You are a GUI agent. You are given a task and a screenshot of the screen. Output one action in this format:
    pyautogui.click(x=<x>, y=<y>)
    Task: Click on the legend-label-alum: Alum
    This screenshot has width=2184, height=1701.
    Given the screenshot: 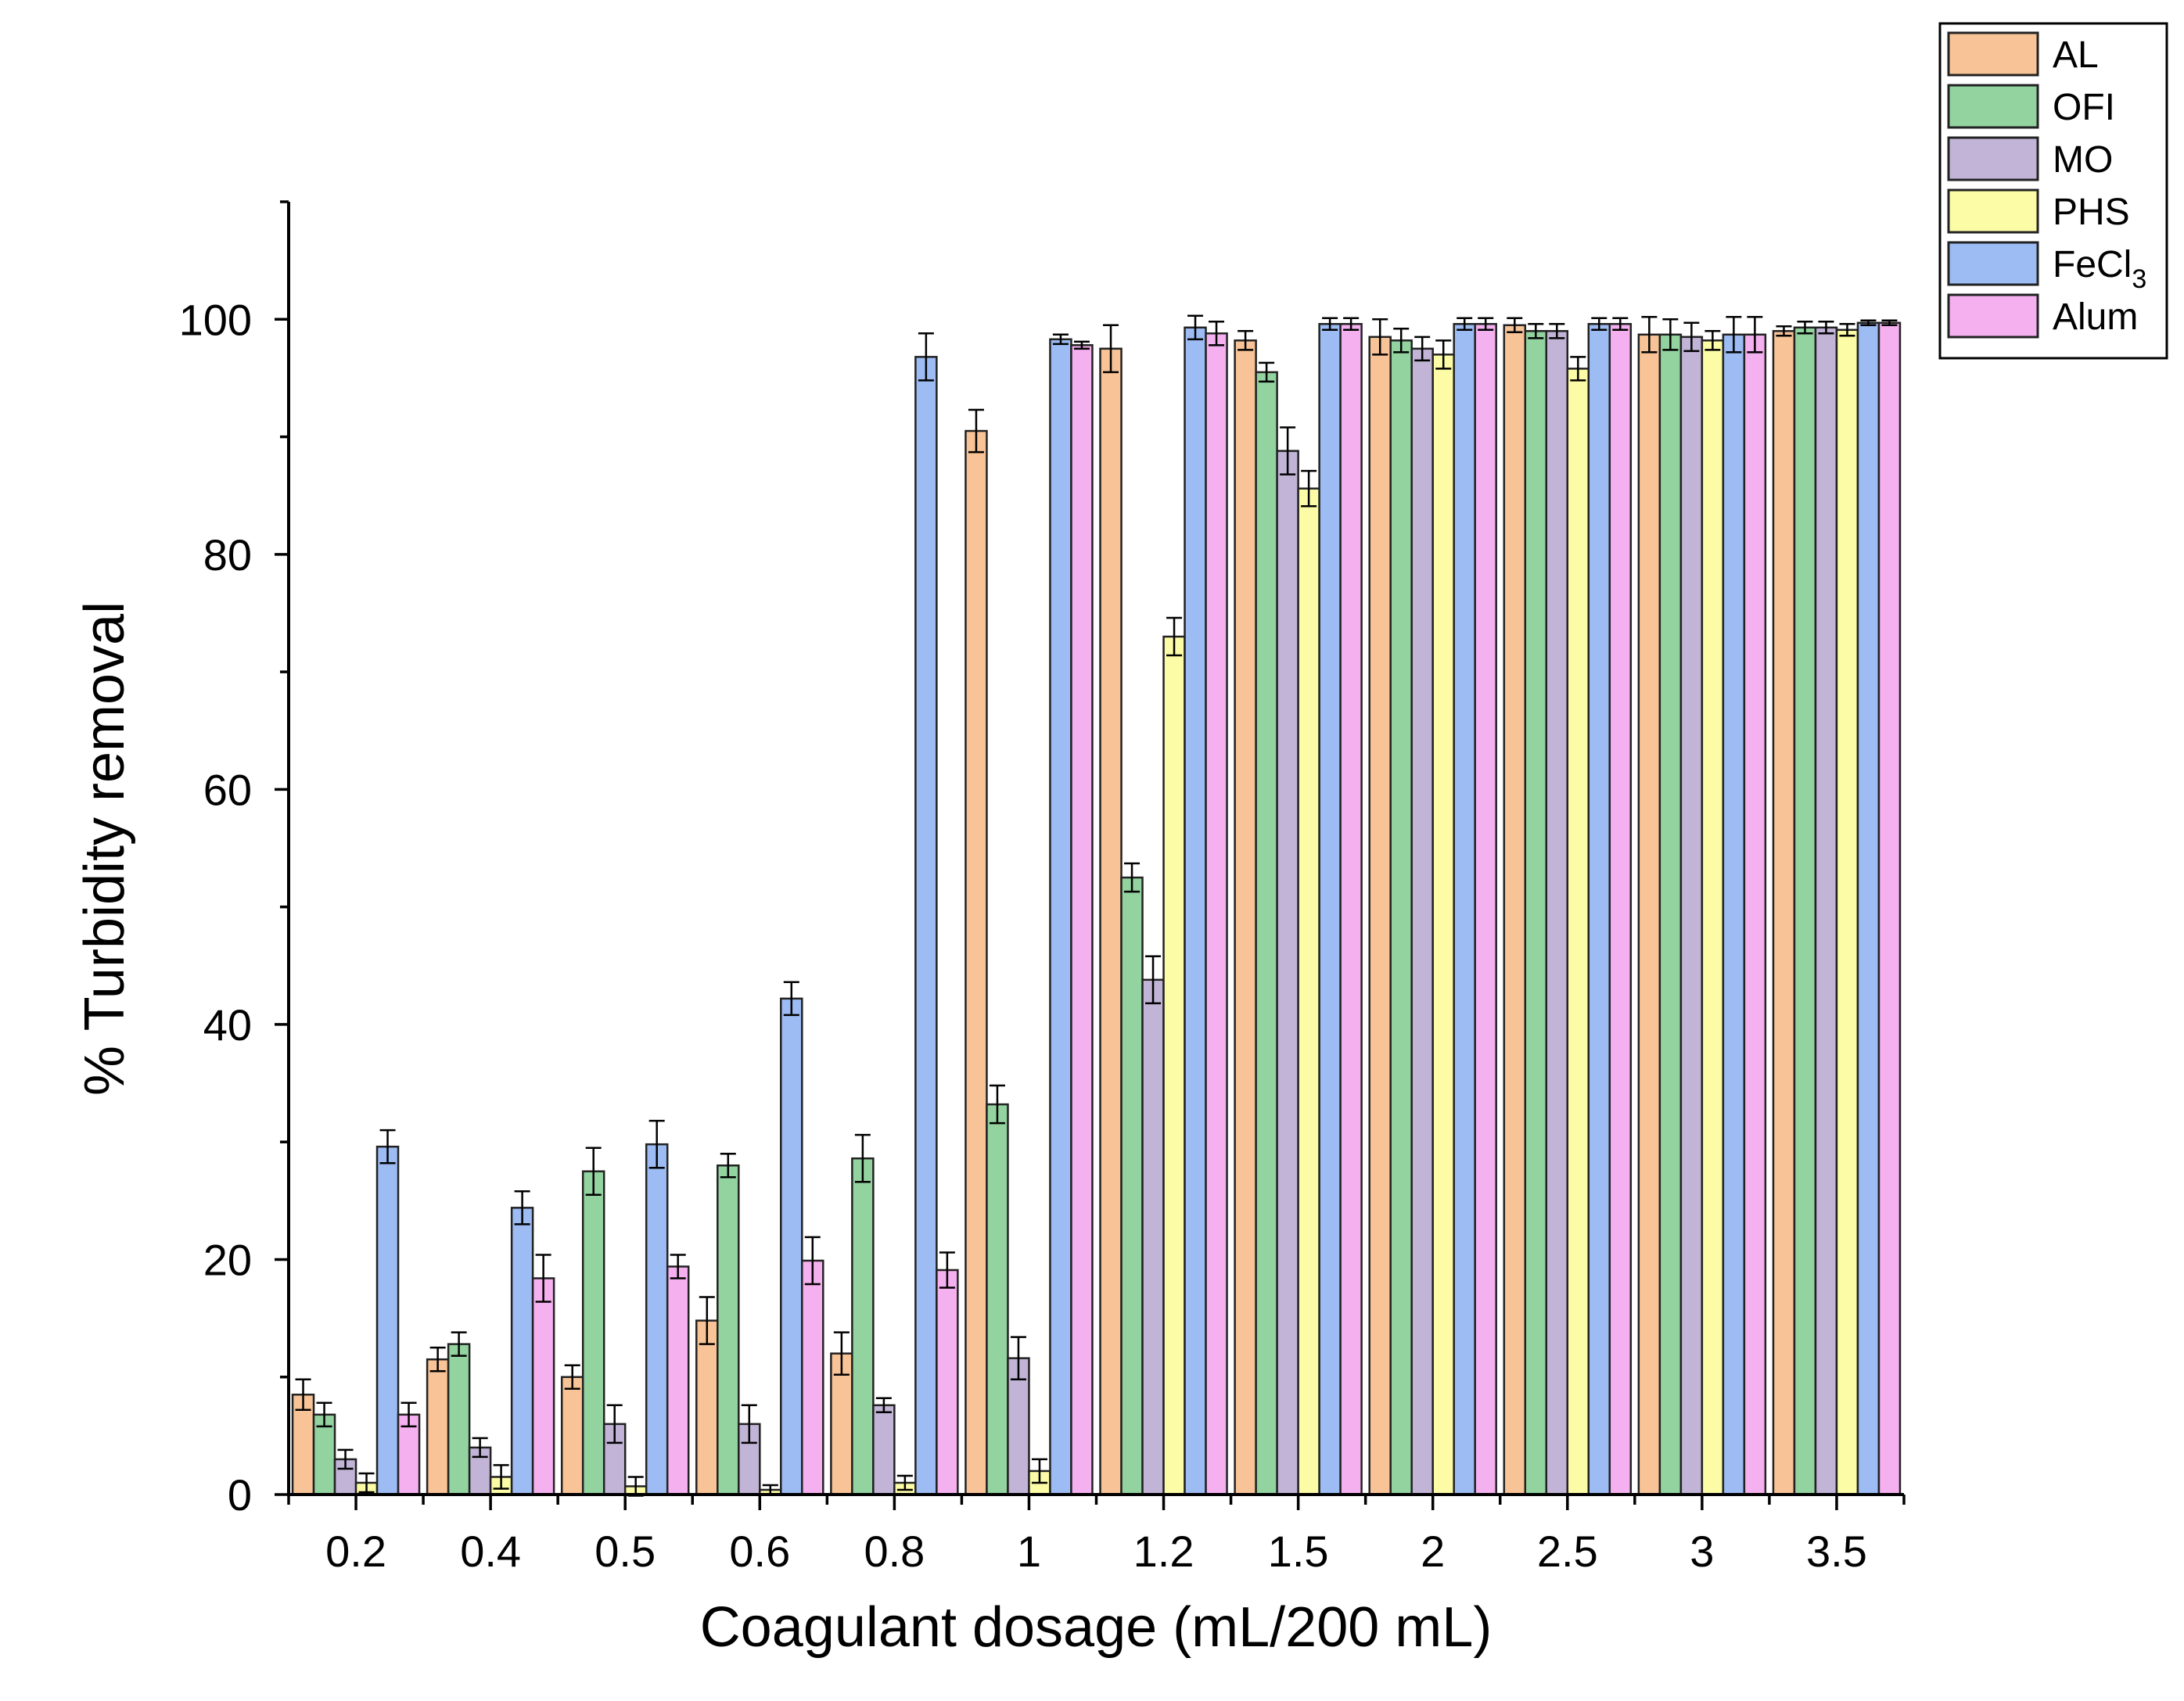 What is the action you would take?
    pyautogui.click(x=2095, y=317)
    